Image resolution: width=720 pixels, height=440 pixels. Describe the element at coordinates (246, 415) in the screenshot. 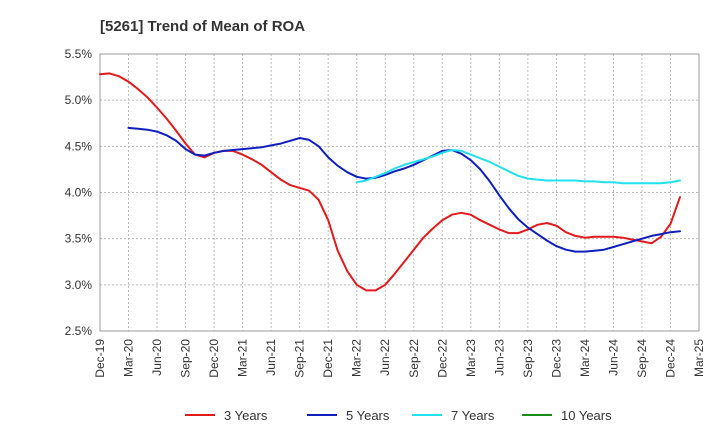

I see `legend-label: 3 Years` at that location.